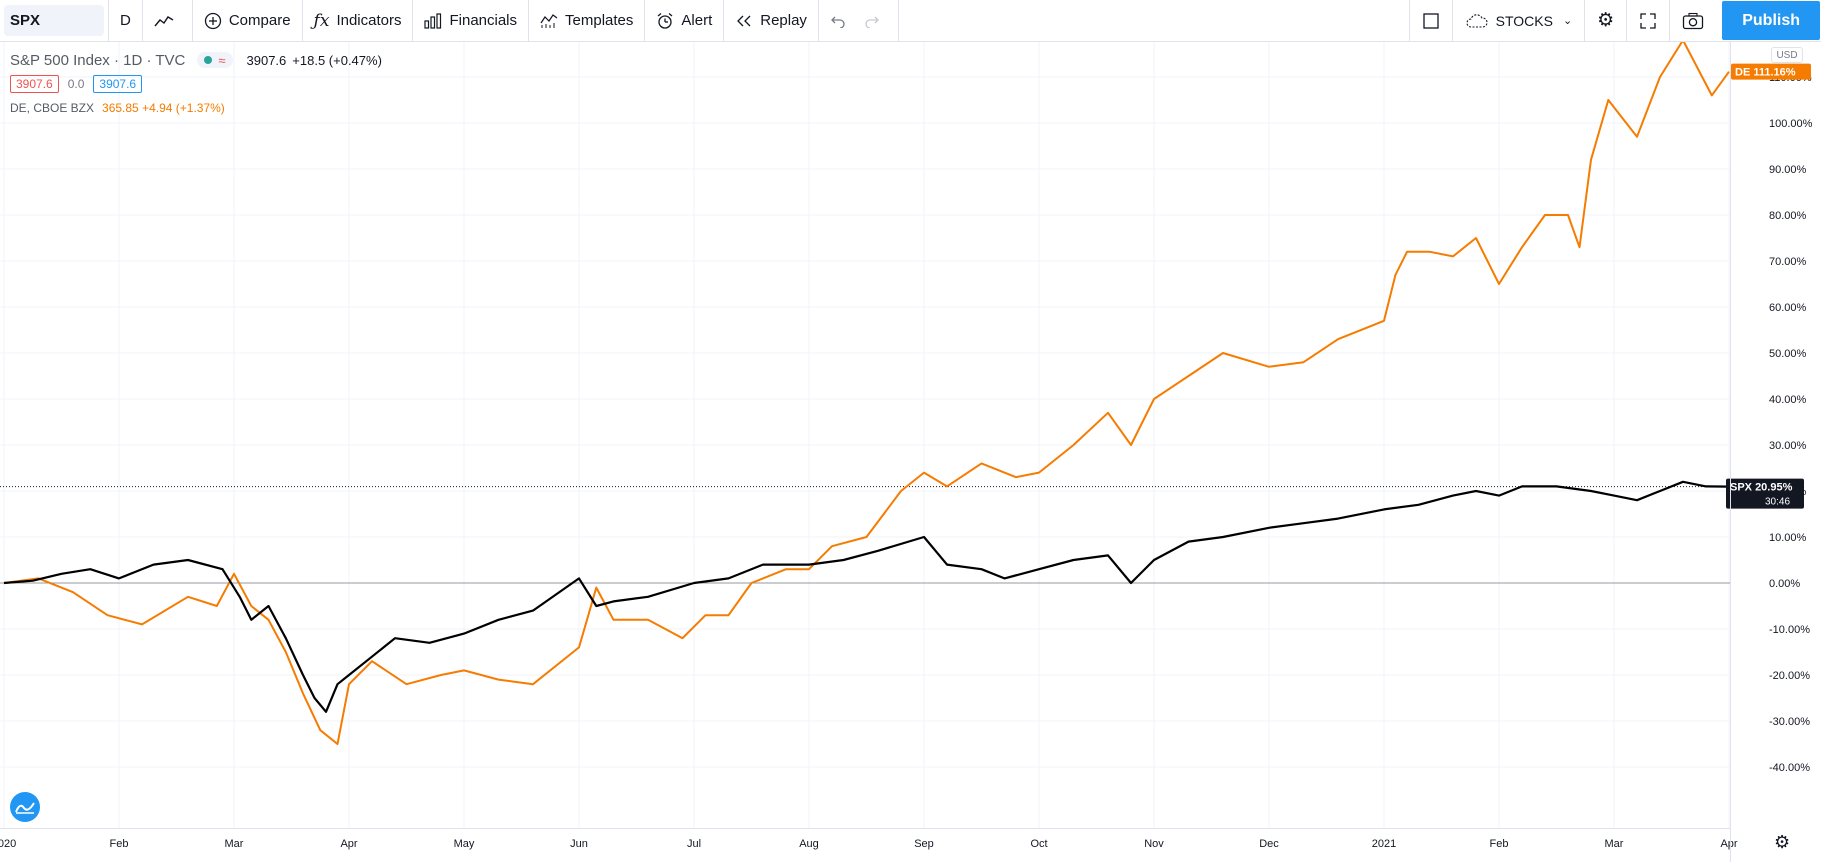 The height and width of the screenshot is (862, 1821). Describe the element at coordinates (266, 60) in the screenshot. I see `last-price: 3907.6` at that location.